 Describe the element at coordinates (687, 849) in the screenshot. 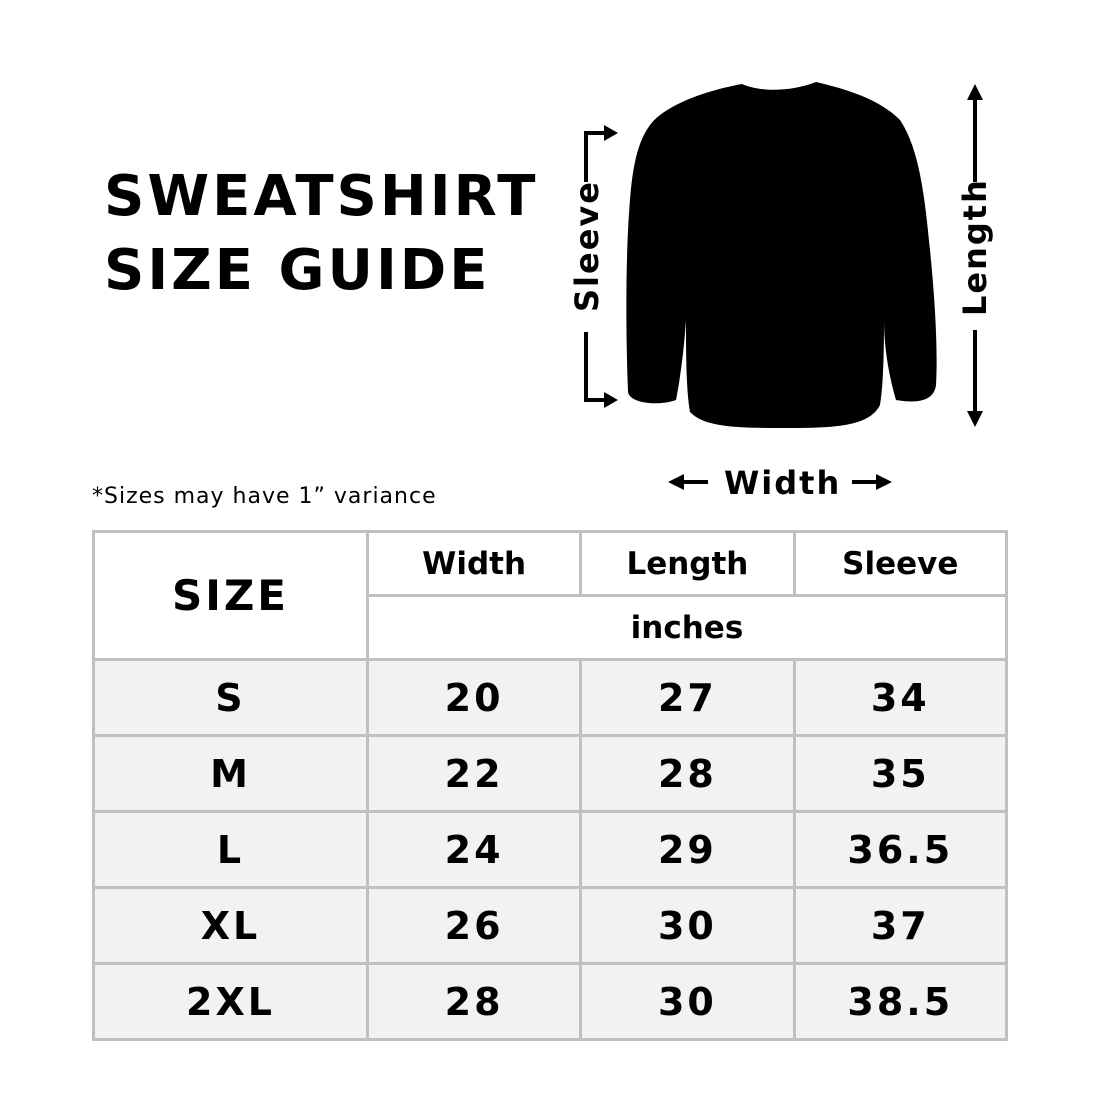

I see `length-cell: 29` at that location.